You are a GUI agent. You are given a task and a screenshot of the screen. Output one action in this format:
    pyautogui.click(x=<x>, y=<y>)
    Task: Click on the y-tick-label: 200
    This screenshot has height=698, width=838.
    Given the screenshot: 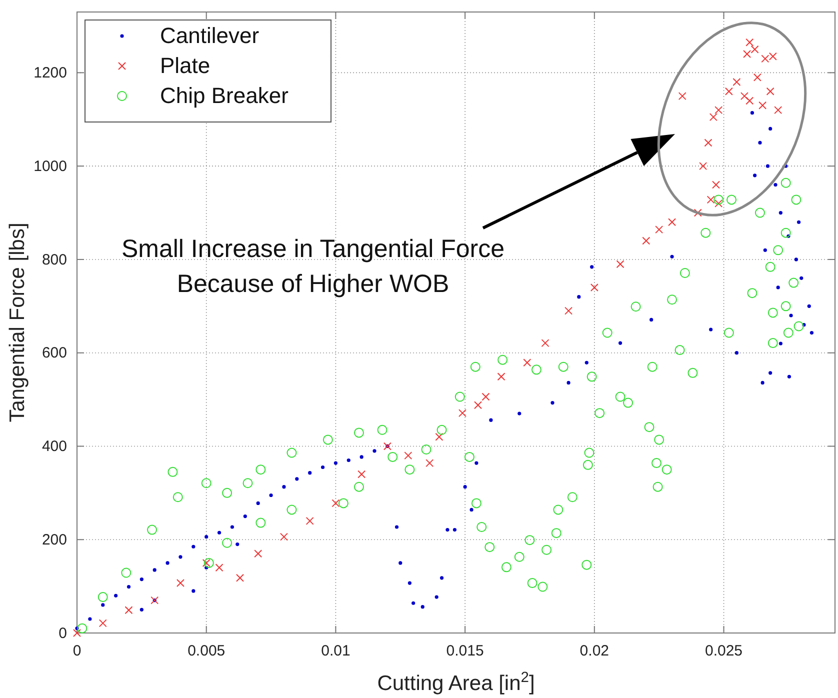 What is the action you would take?
    pyautogui.click(x=54, y=539)
    